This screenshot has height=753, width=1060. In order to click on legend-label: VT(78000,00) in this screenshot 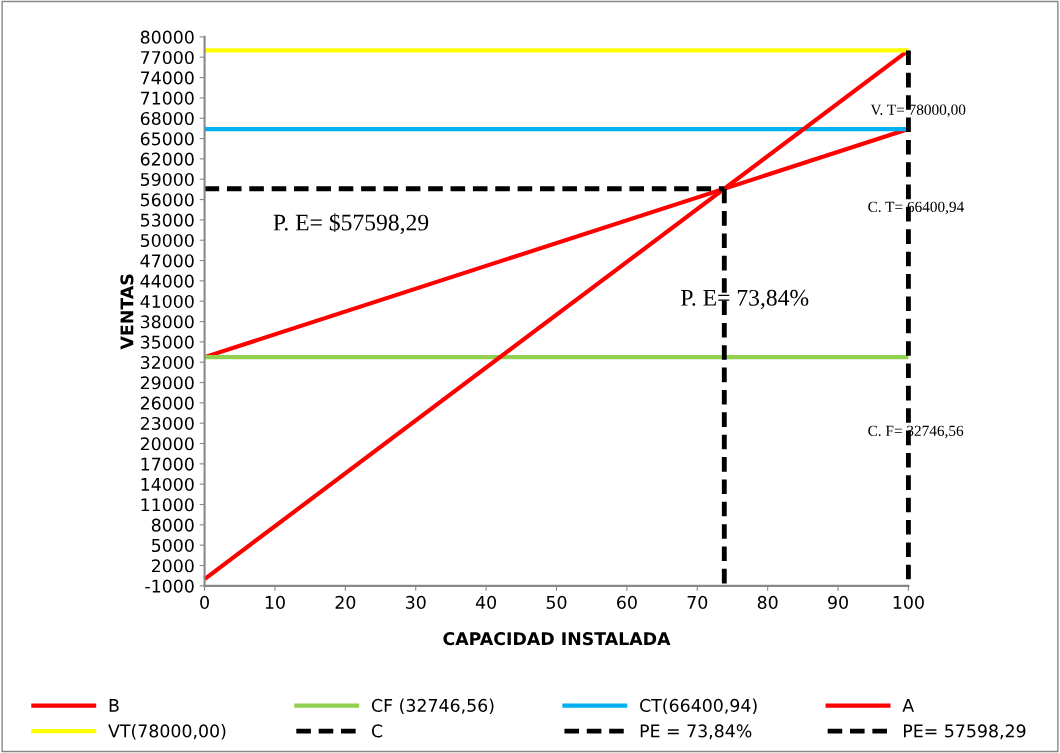, I will do `click(167, 732)`.